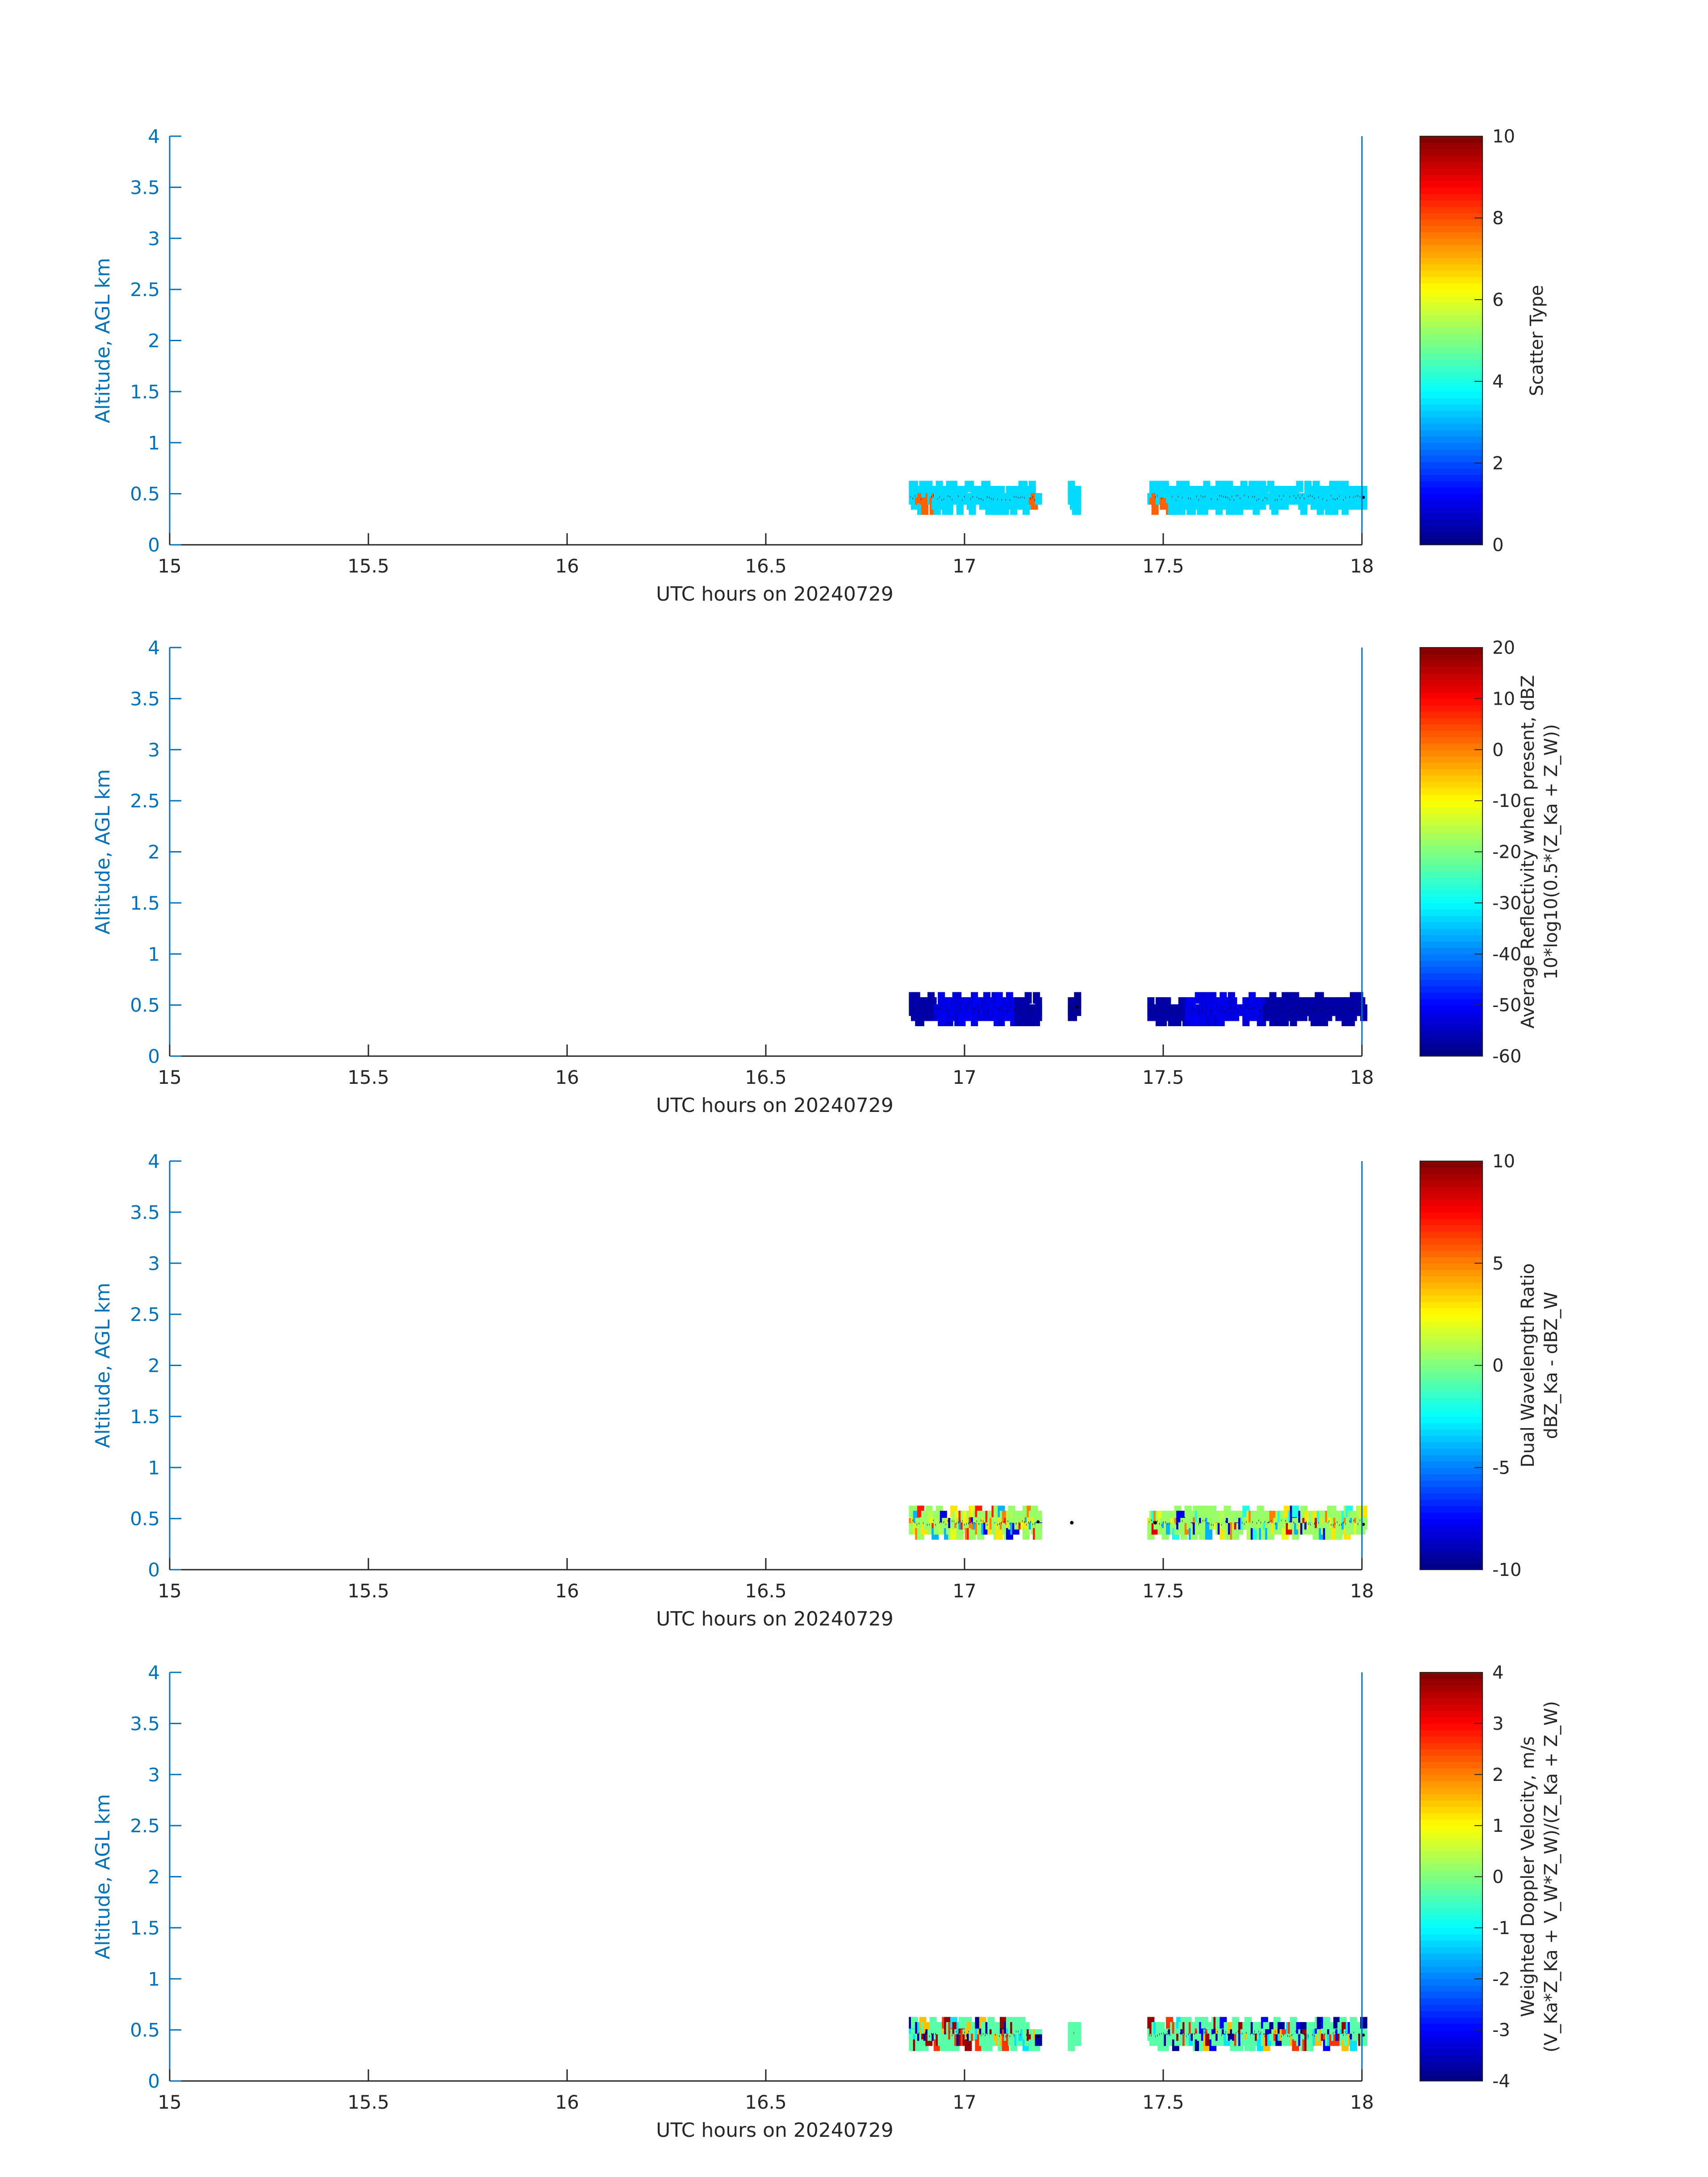 The height and width of the screenshot is (2177, 1708). I want to click on colorbar-tick-label: 0, so click(1497, 750).